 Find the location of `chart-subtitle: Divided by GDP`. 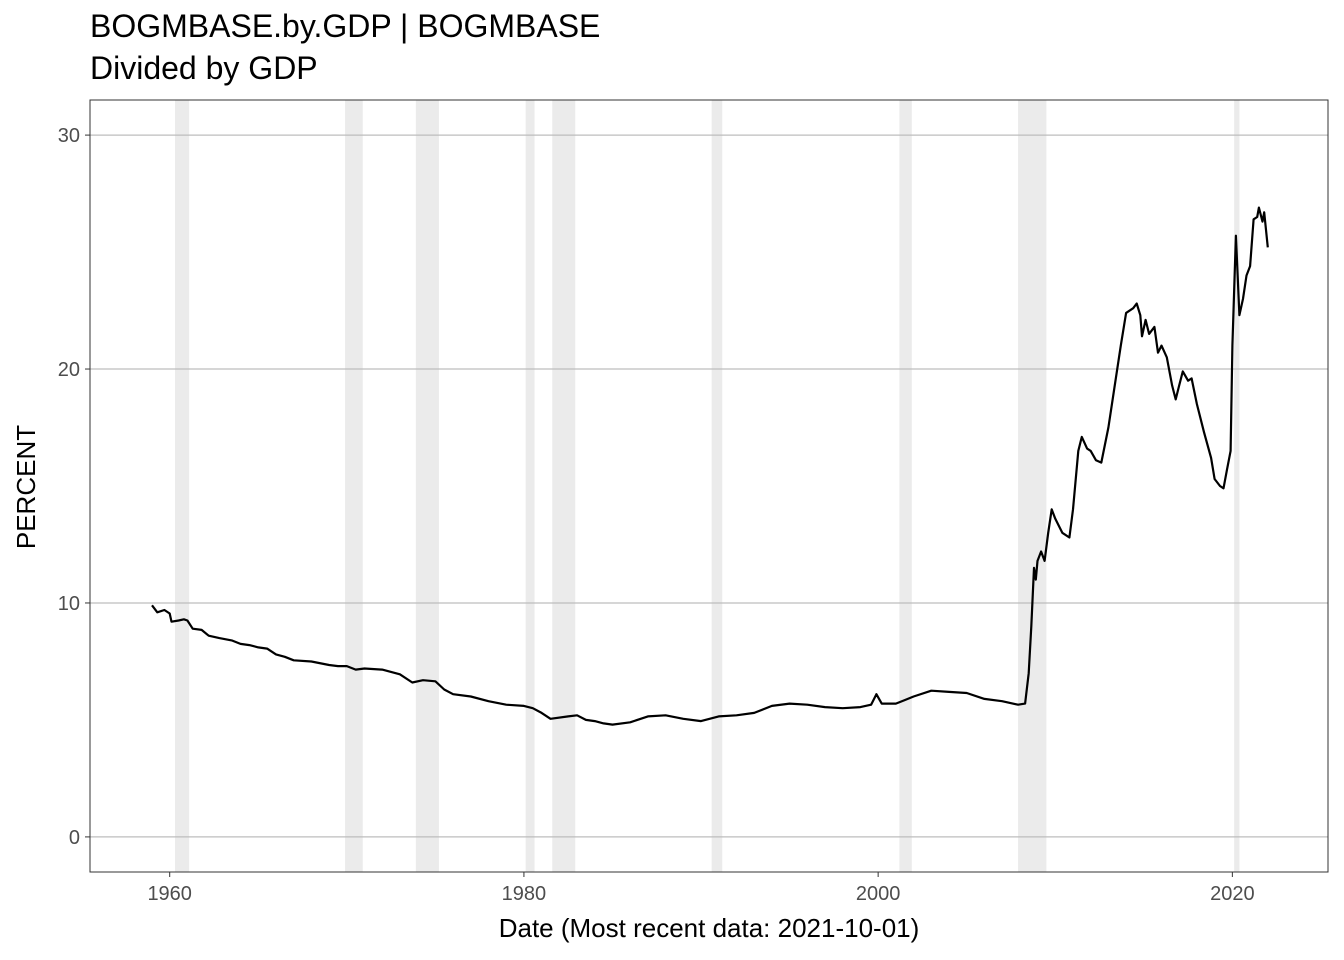

chart-subtitle: Divided by GDP is located at coordinates (204, 68).